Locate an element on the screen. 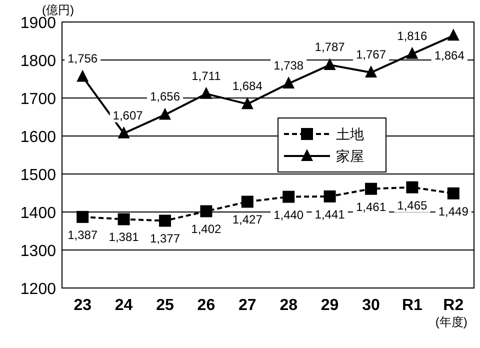  data-label: 1,461 is located at coordinates (371, 207).